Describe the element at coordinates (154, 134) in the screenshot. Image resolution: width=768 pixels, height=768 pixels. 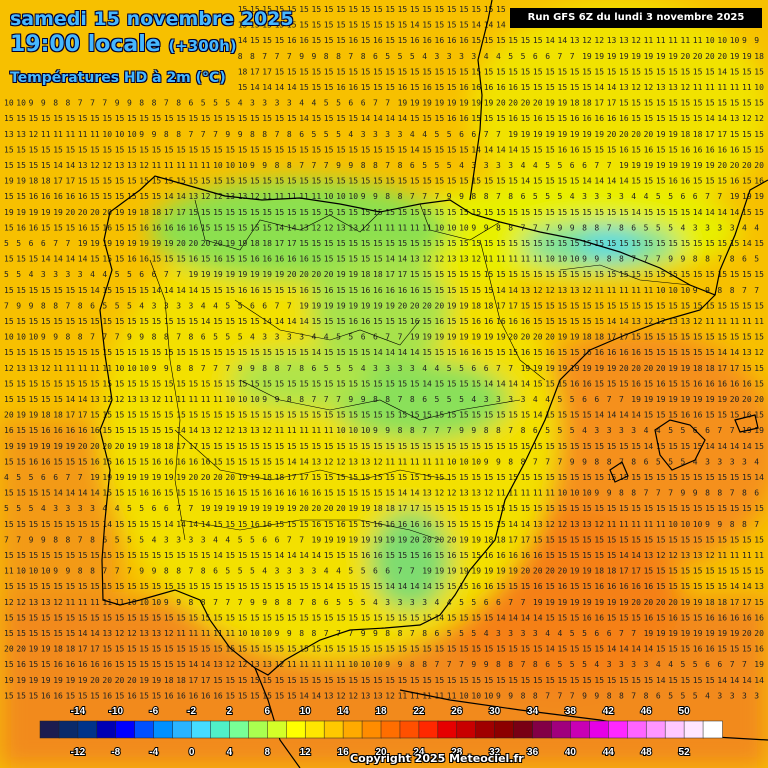
I see `grid-value: 9` at that location.